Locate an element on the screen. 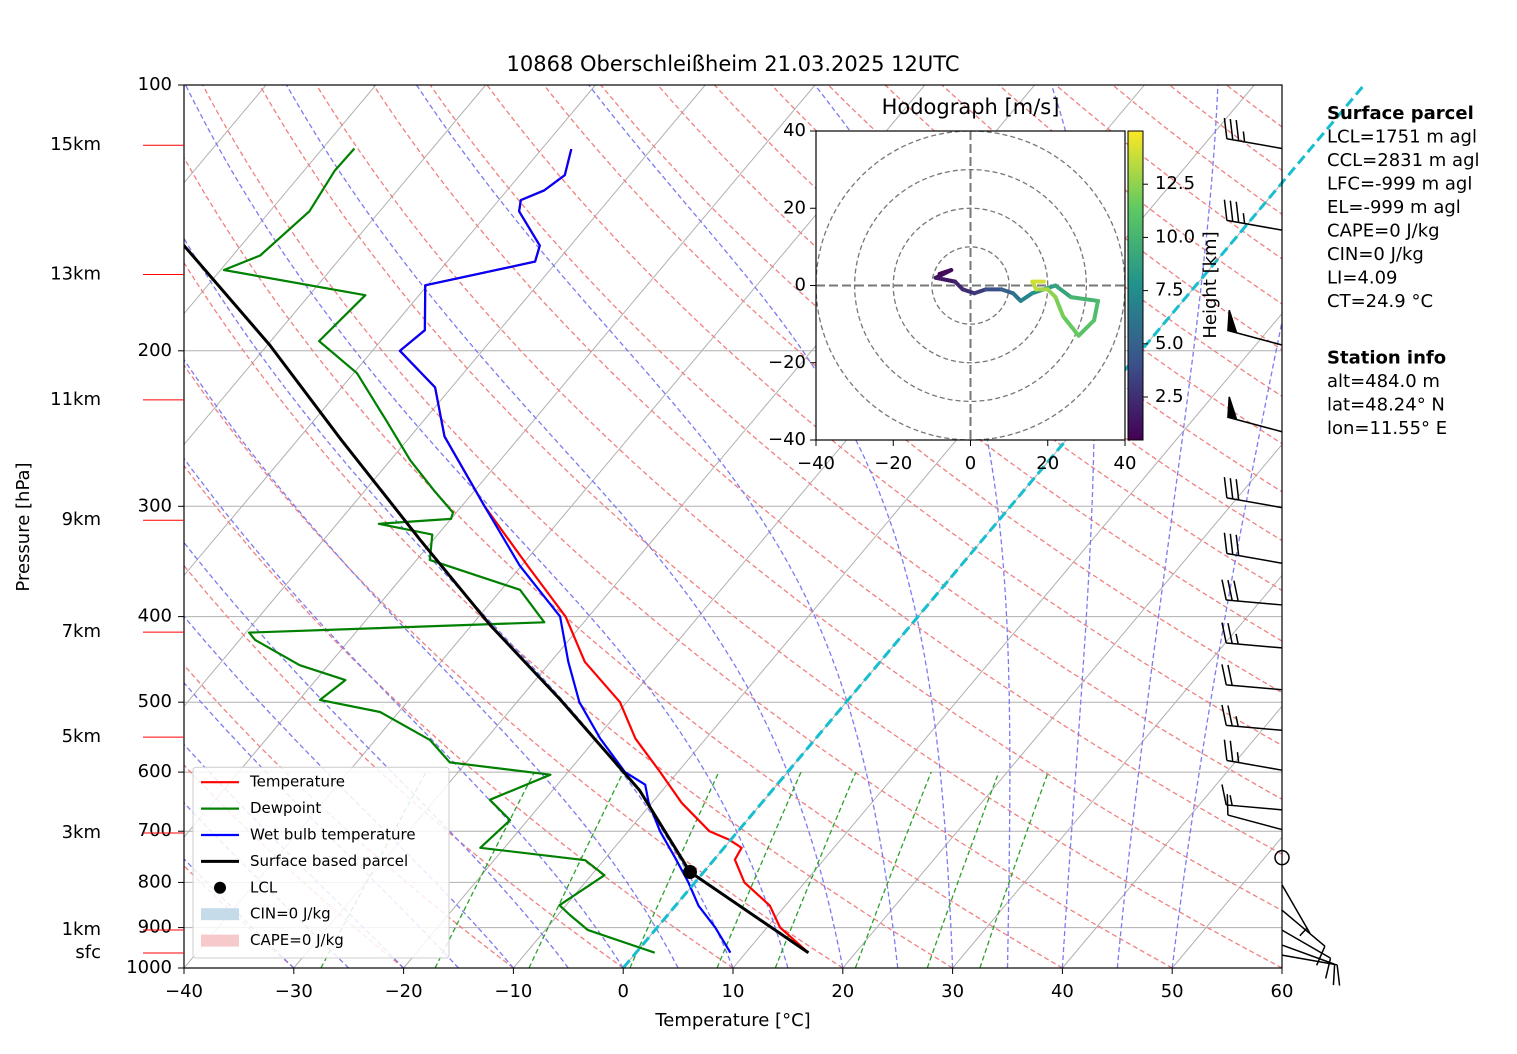 The width and height of the screenshot is (1517, 1054). info-heading: Station info is located at coordinates (1386, 358).